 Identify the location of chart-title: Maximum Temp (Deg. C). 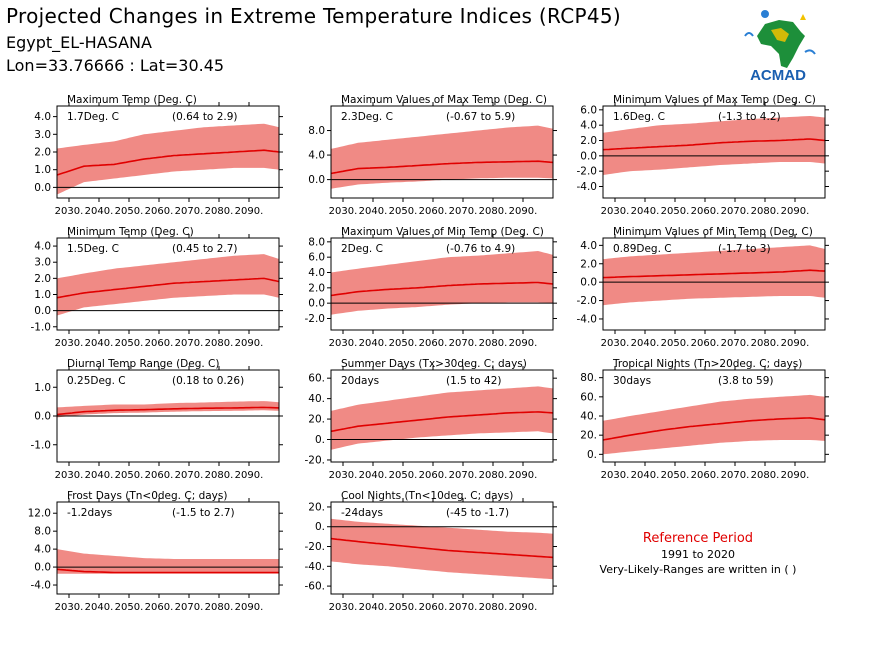
(132, 100).